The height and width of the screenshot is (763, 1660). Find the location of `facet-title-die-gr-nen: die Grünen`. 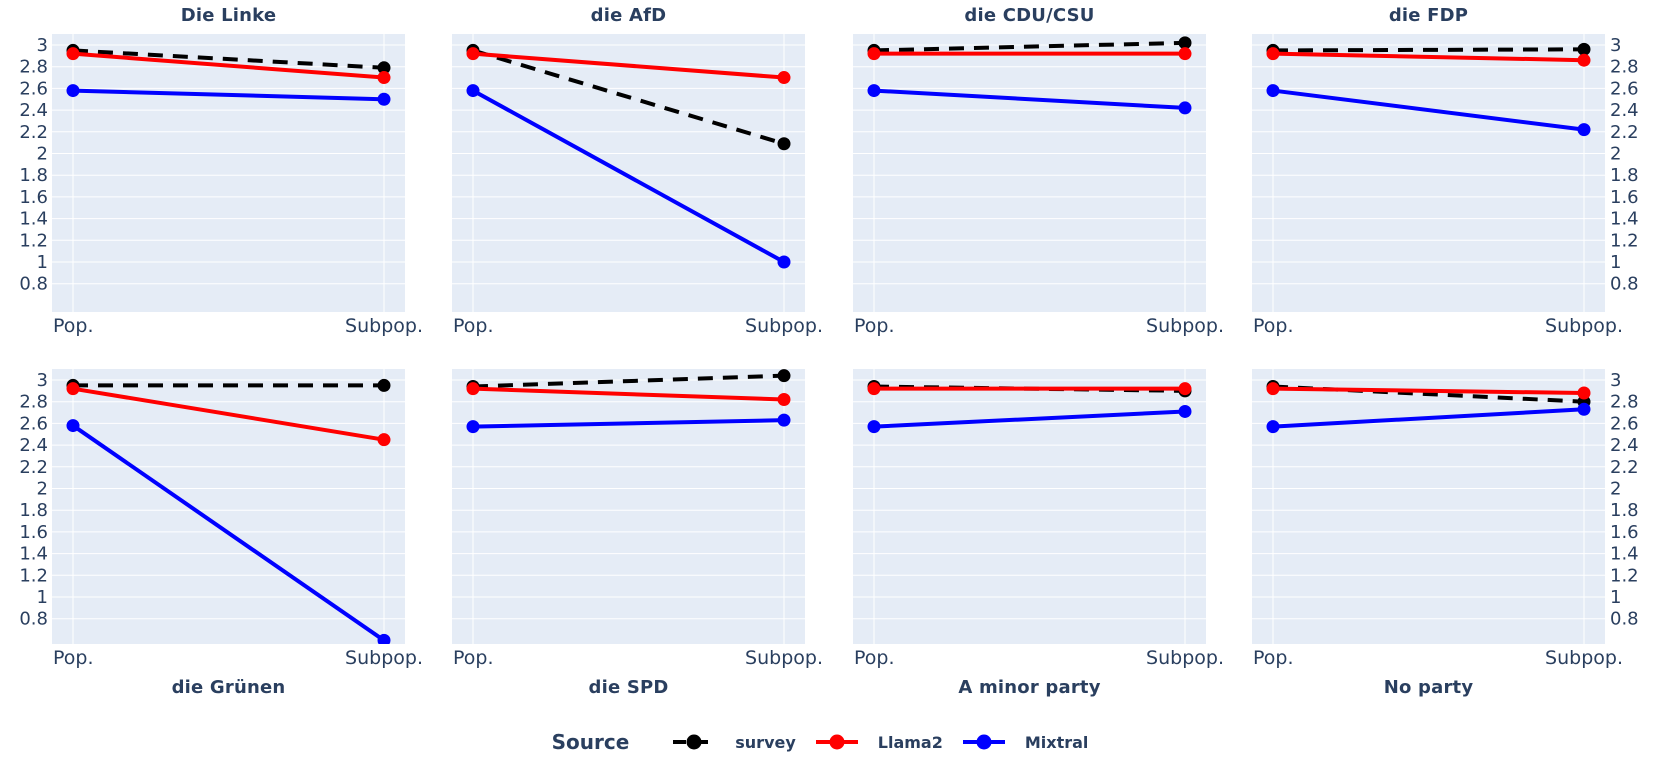

facet-title-die-gr-nen: die Grünen is located at coordinates (228, 687).